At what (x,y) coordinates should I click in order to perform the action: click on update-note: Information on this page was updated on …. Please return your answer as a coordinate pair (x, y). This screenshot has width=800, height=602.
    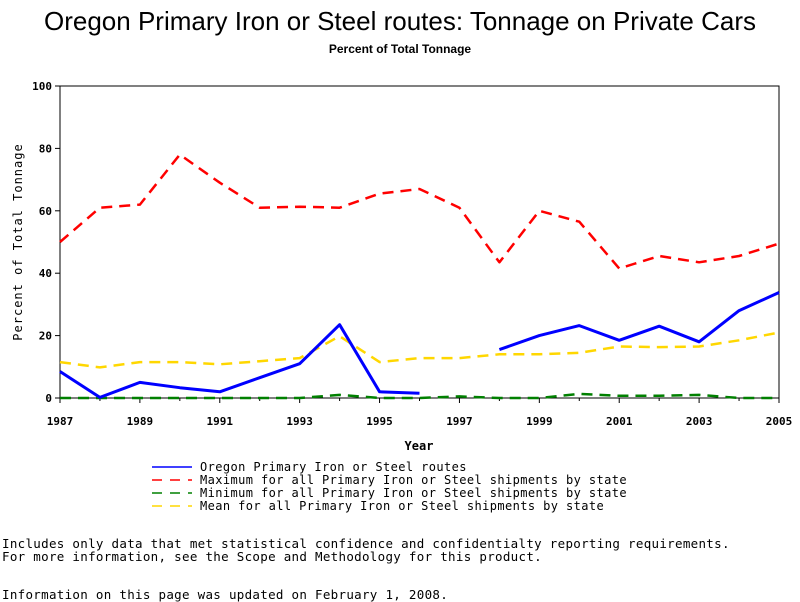
    Looking at the image, I should click on (225, 594).